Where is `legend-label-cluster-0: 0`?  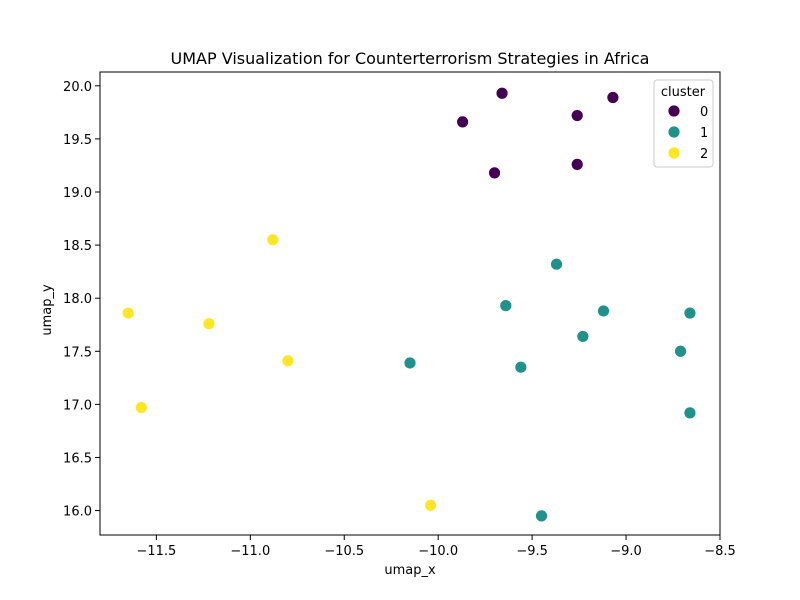 legend-label-cluster-0: 0 is located at coordinates (704, 112).